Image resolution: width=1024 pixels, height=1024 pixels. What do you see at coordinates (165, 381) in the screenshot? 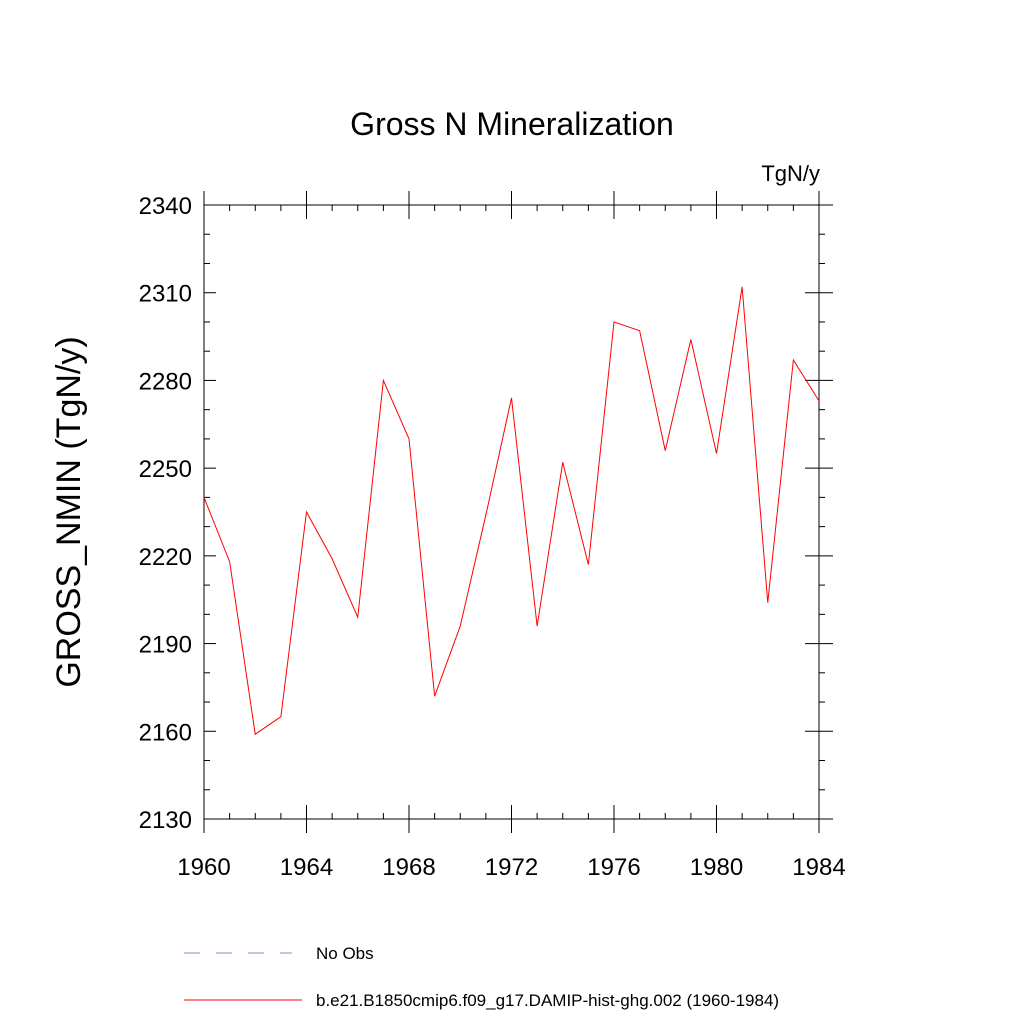
I see `y-tick-label: 2280` at bounding box center [165, 381].